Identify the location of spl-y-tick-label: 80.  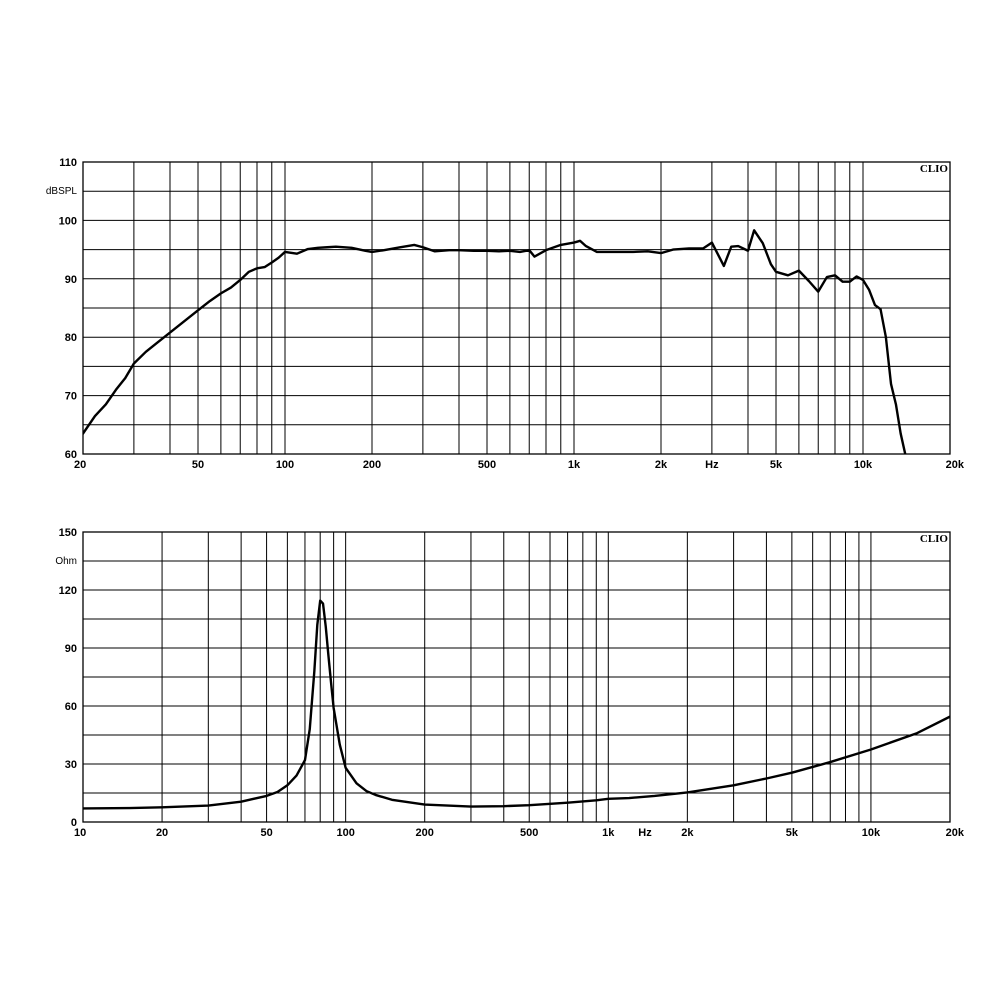
(71, 338).